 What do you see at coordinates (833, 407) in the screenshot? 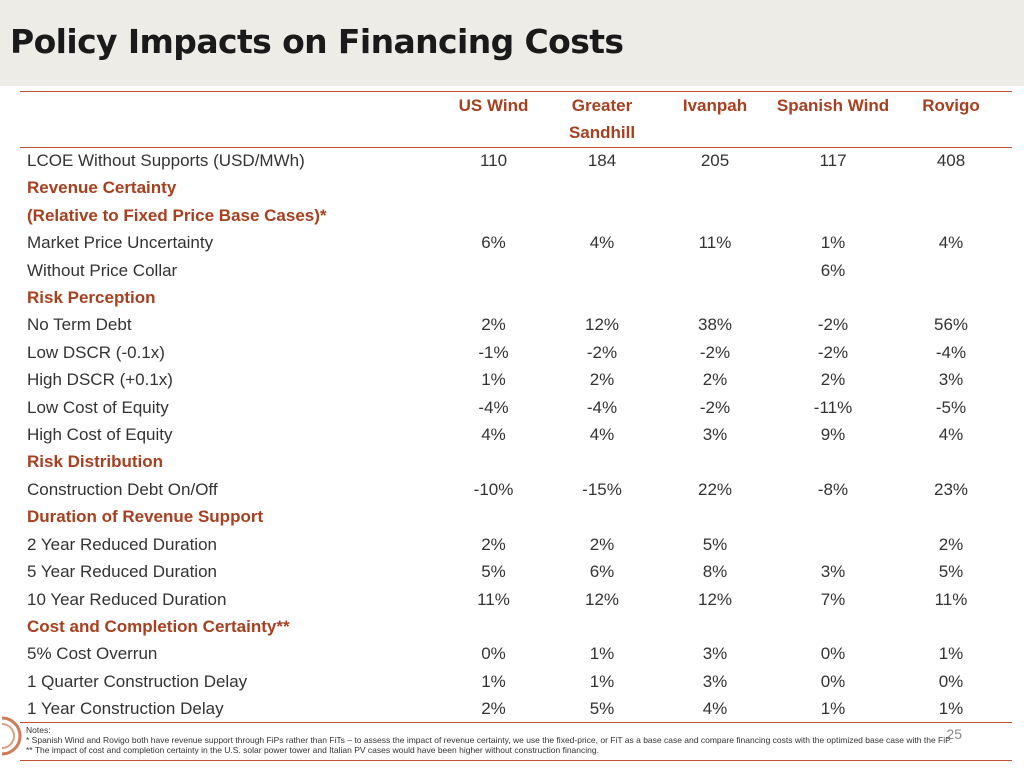
I see `table-cell: -11%` at bounding box center [833, 407].